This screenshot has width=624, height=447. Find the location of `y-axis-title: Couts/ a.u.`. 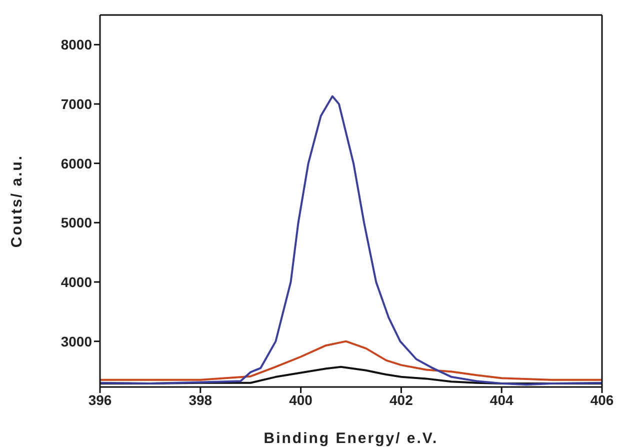

y-axis-title: Couts/ a.u. is located at coordinates (17, 201).